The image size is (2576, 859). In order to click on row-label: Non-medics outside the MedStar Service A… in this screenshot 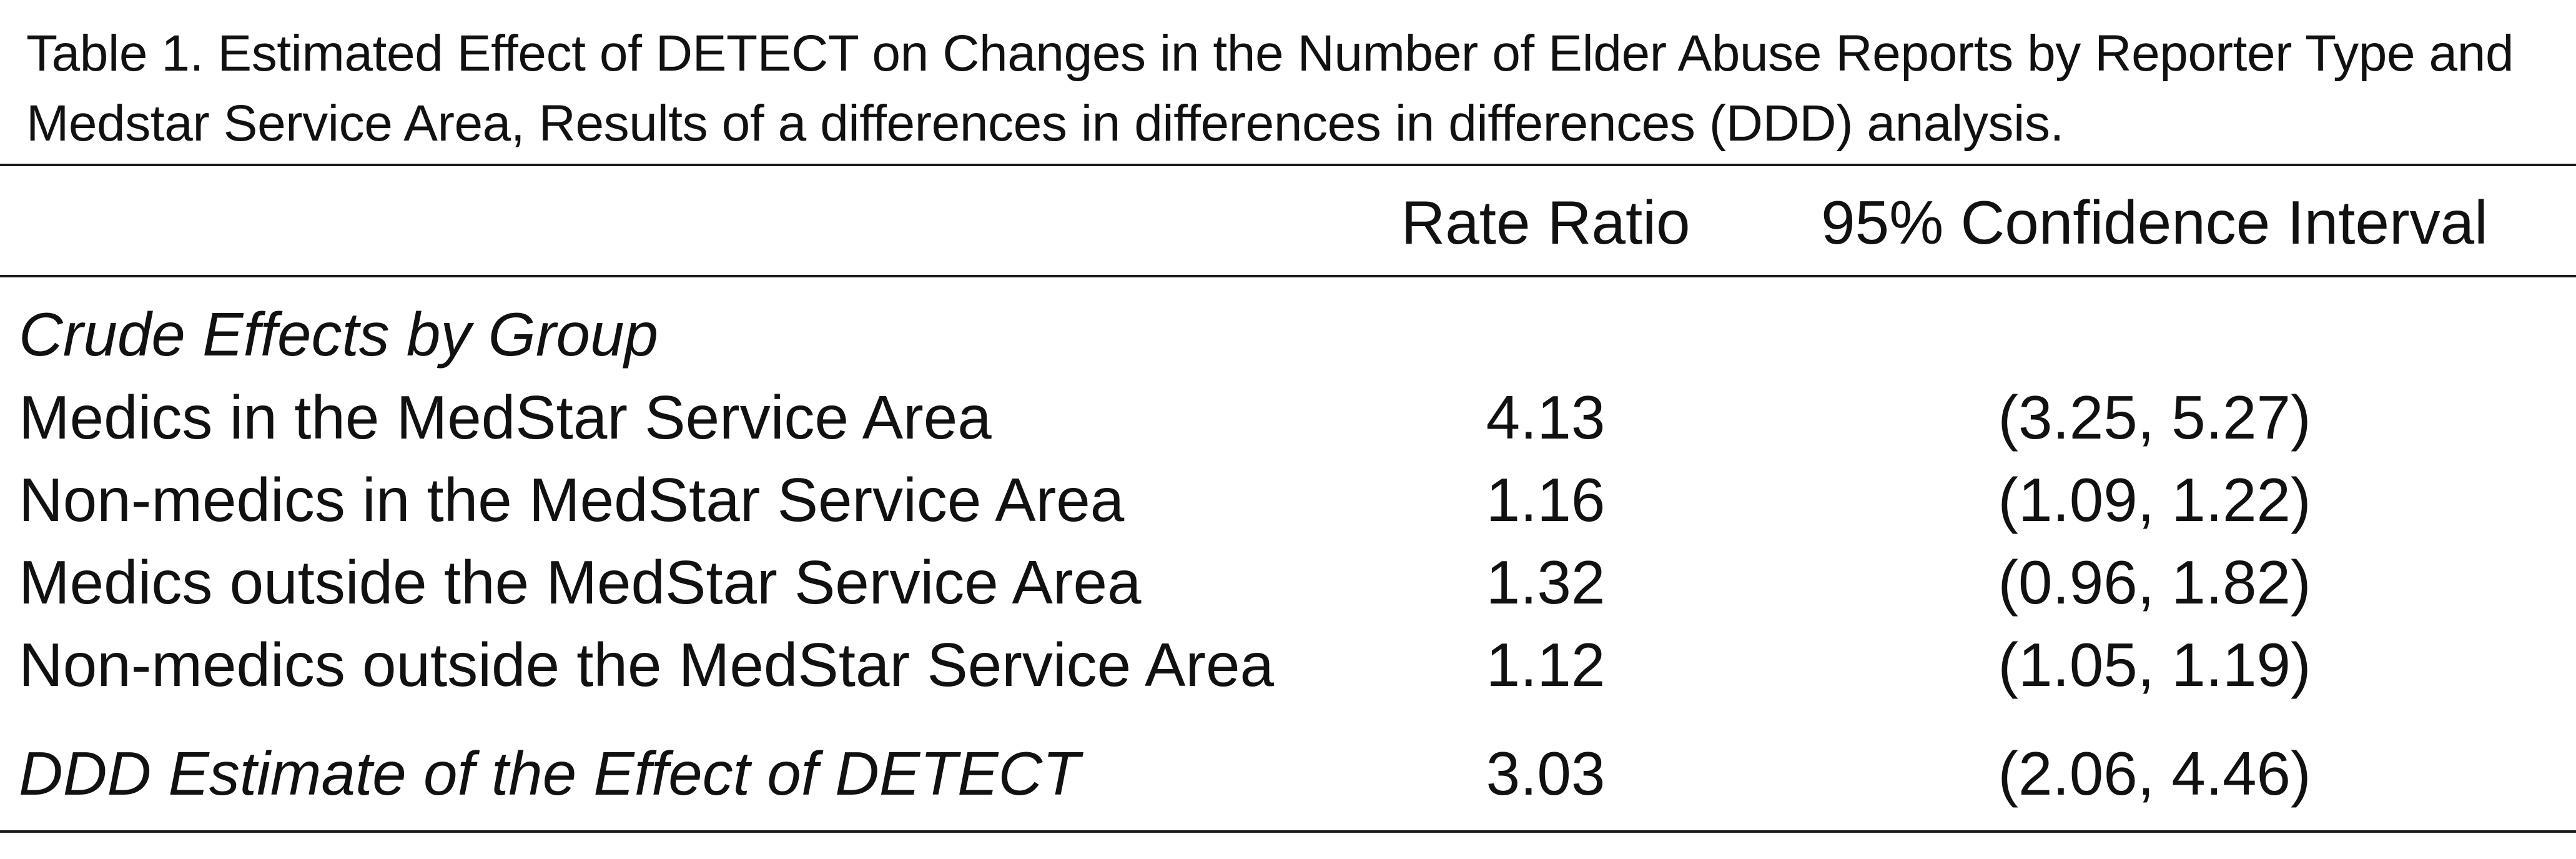, I will do `click(647, 664)`.